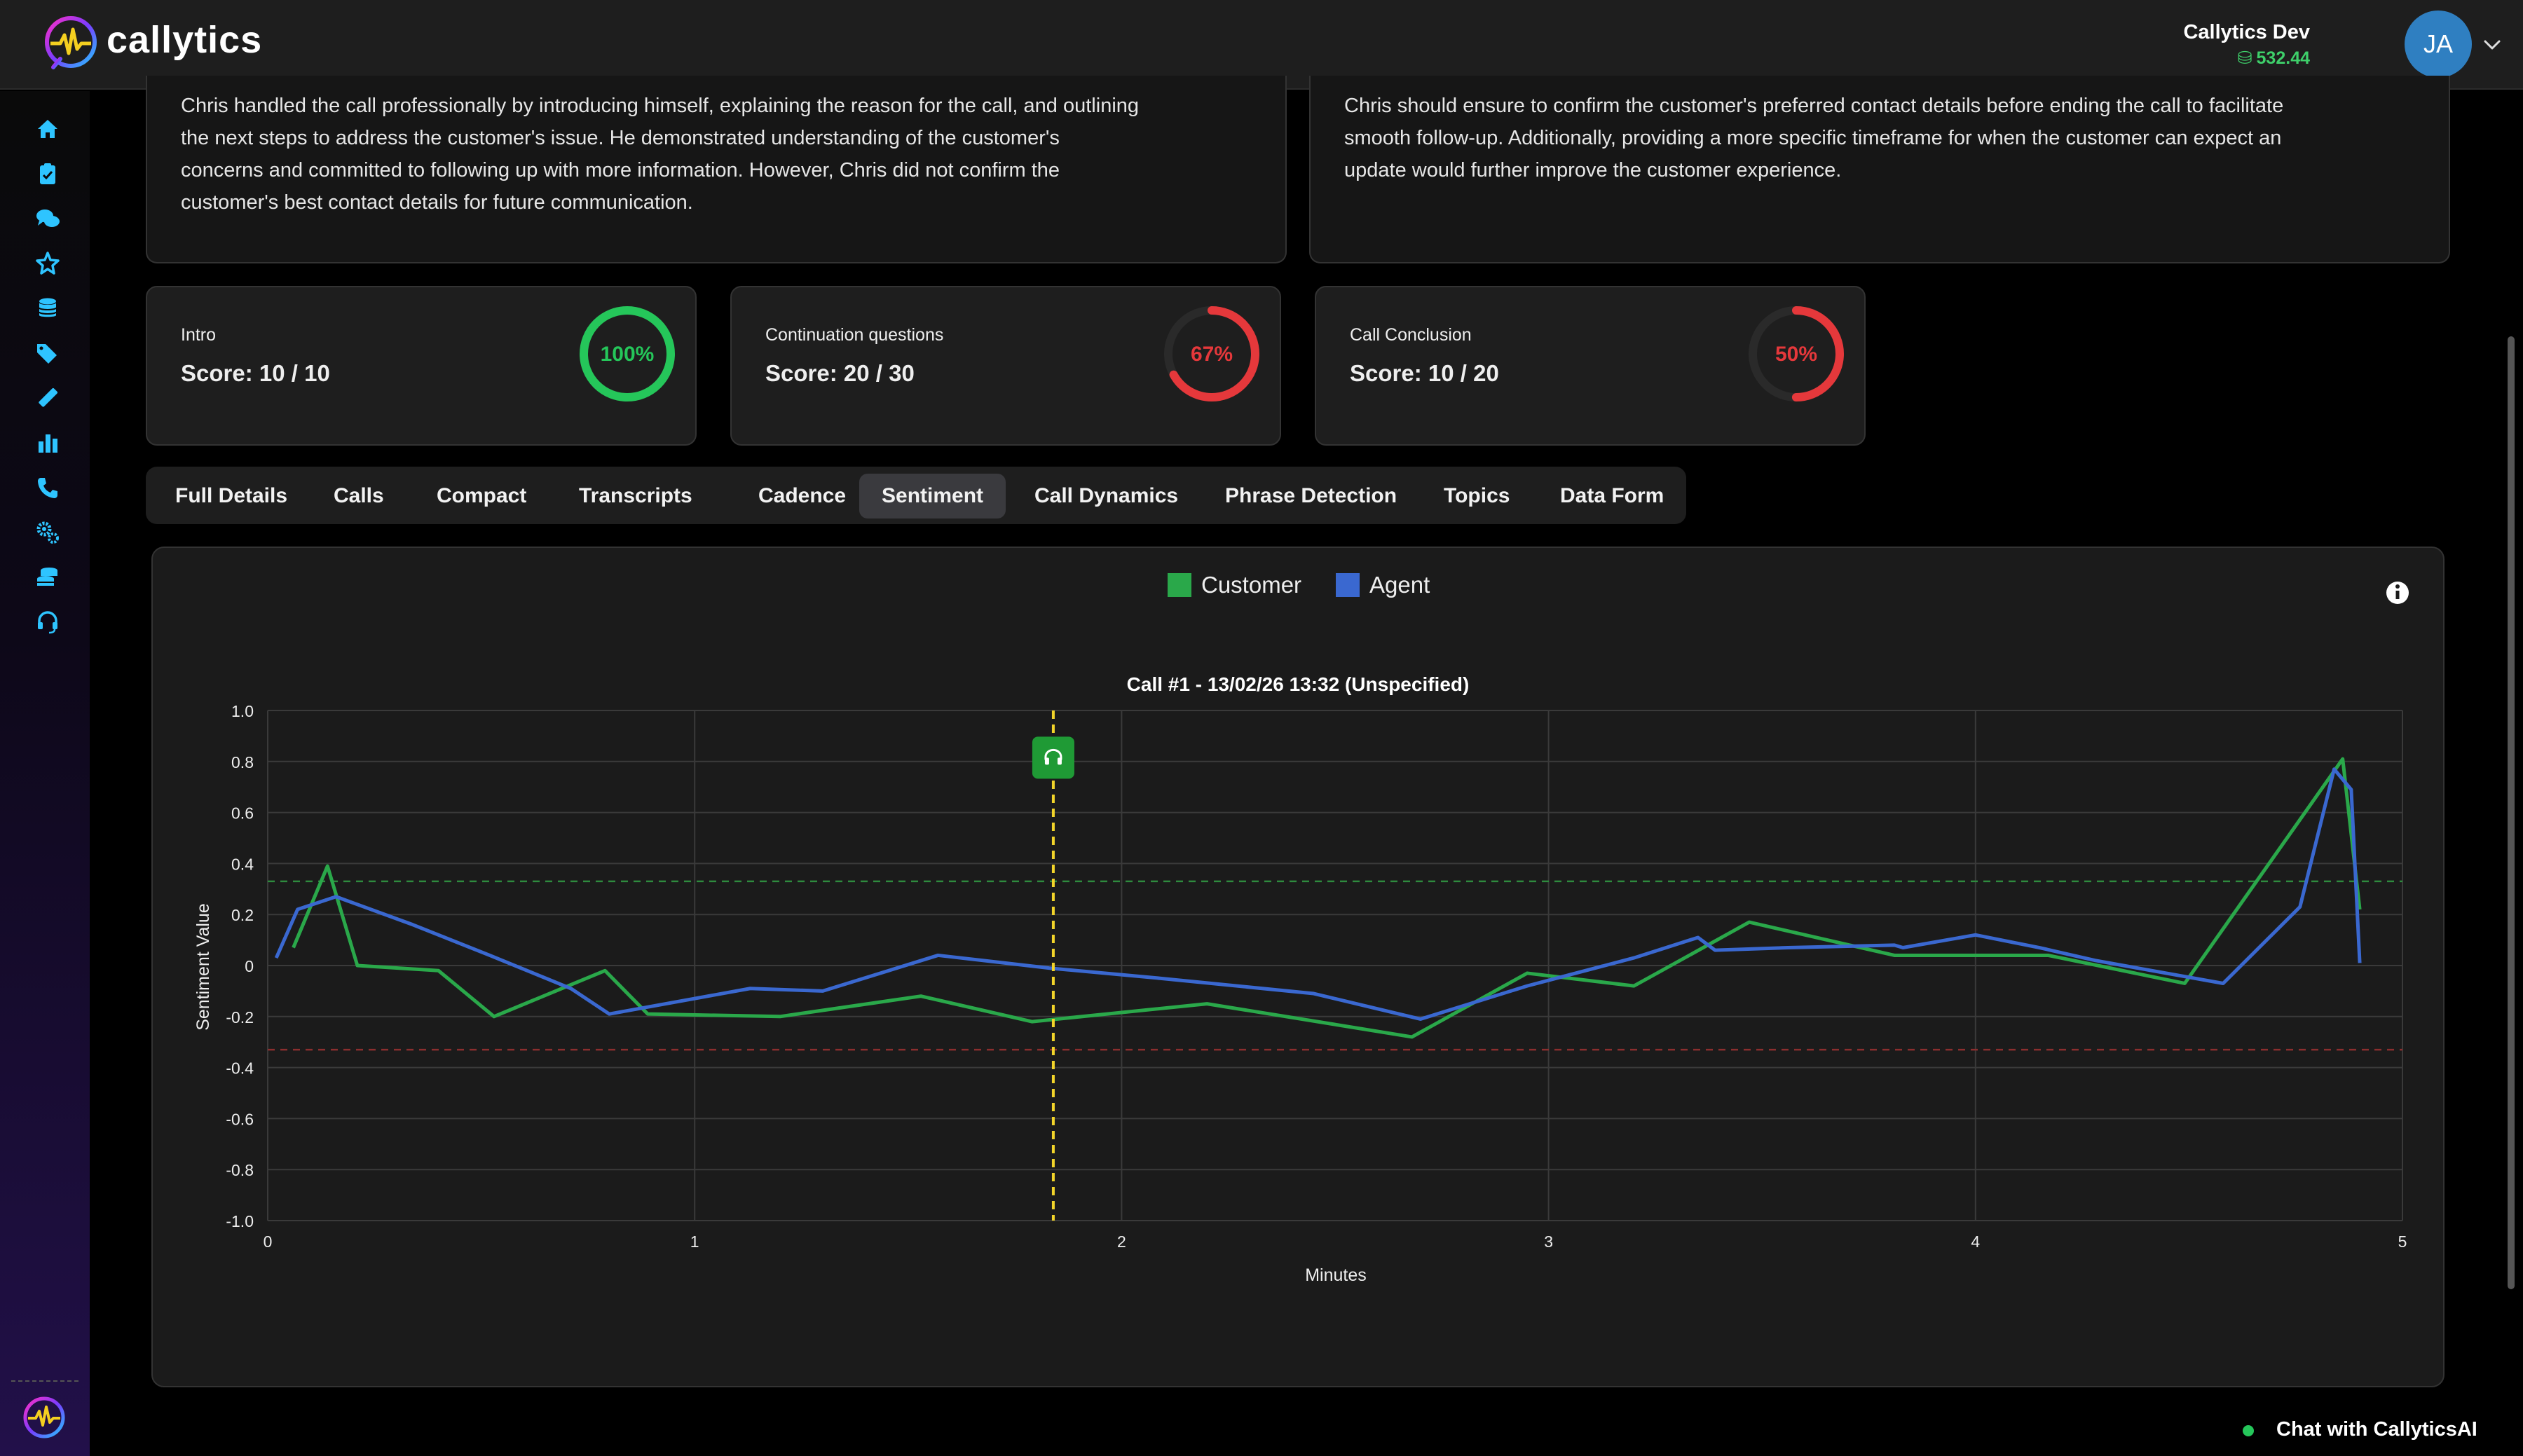 This screenshot has height=1456, width=2523. What do you see at coordinates (1399, 585) in the screenshot?
I see `legend-label-agent: Agent` at bounding box center [1399, 585].